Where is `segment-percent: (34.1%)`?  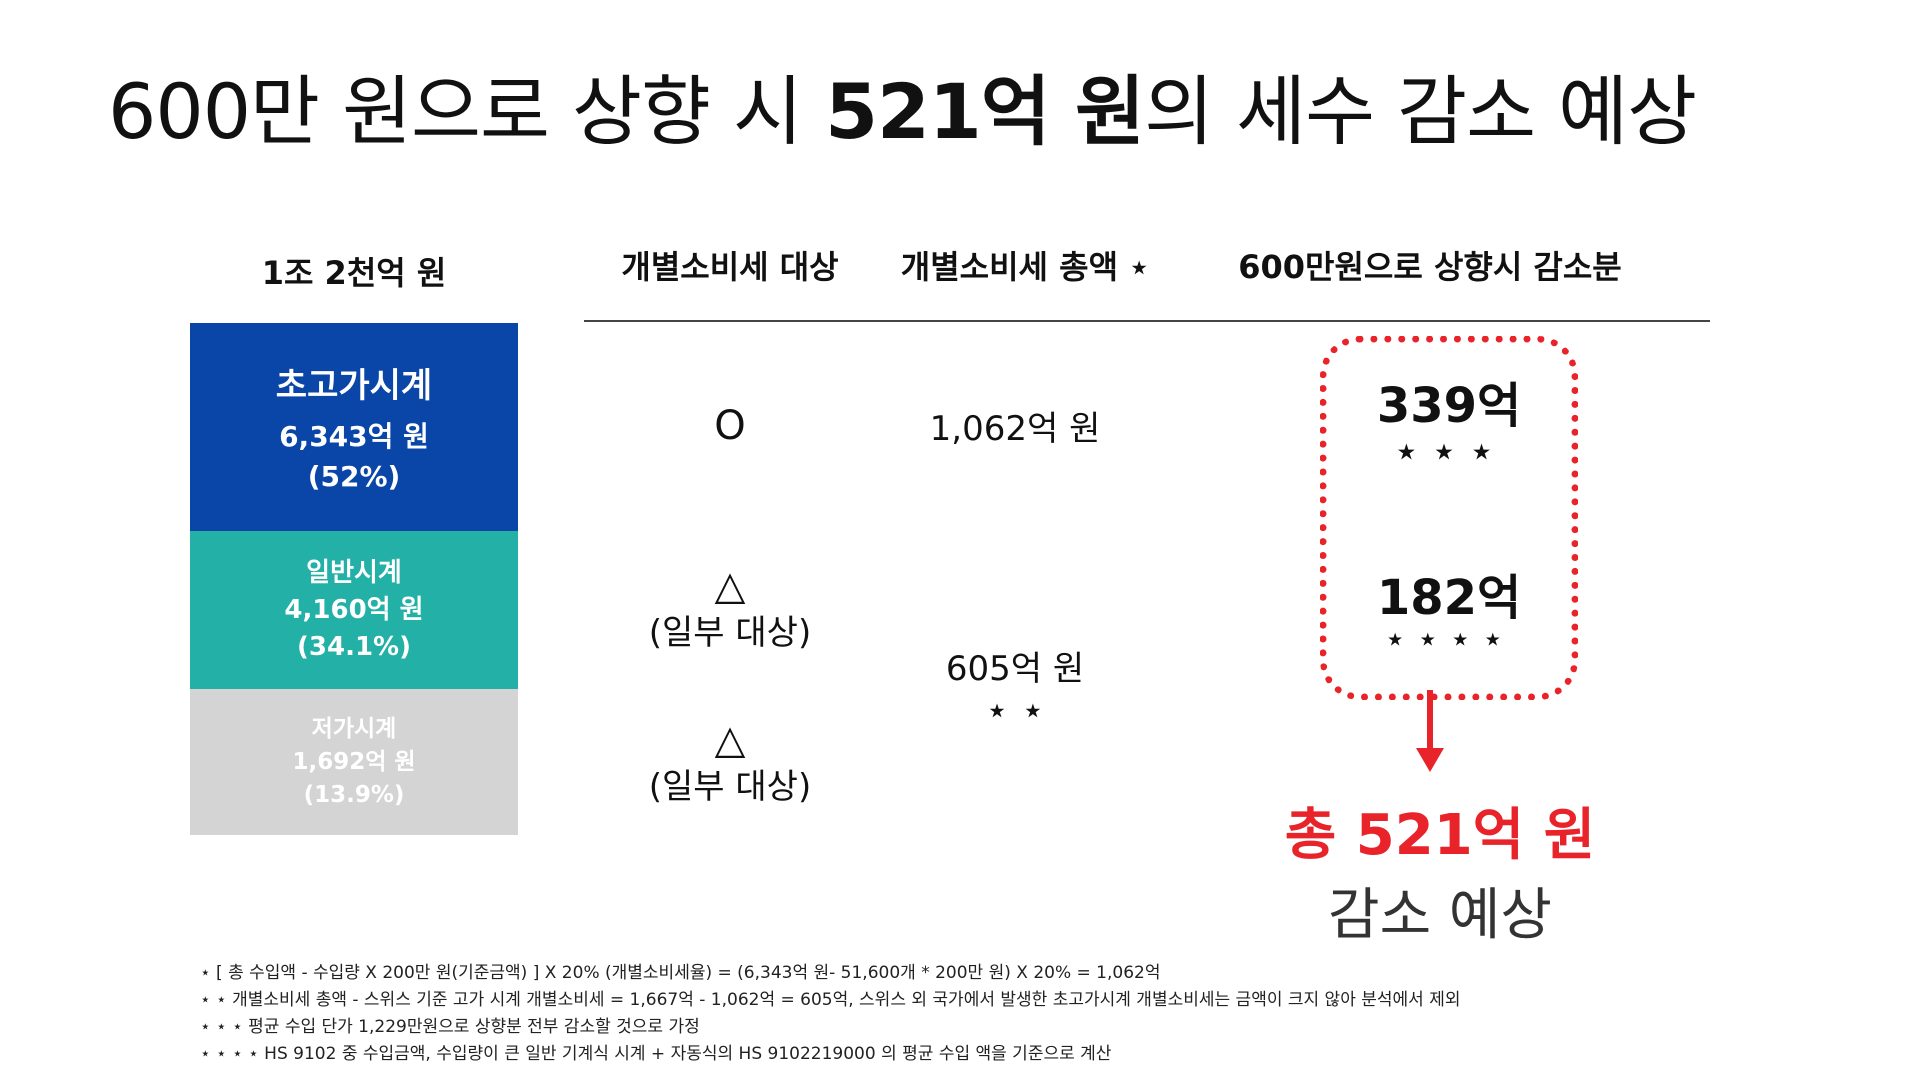
segment-percent: (34.1%) is located at coordinates (354, 646).